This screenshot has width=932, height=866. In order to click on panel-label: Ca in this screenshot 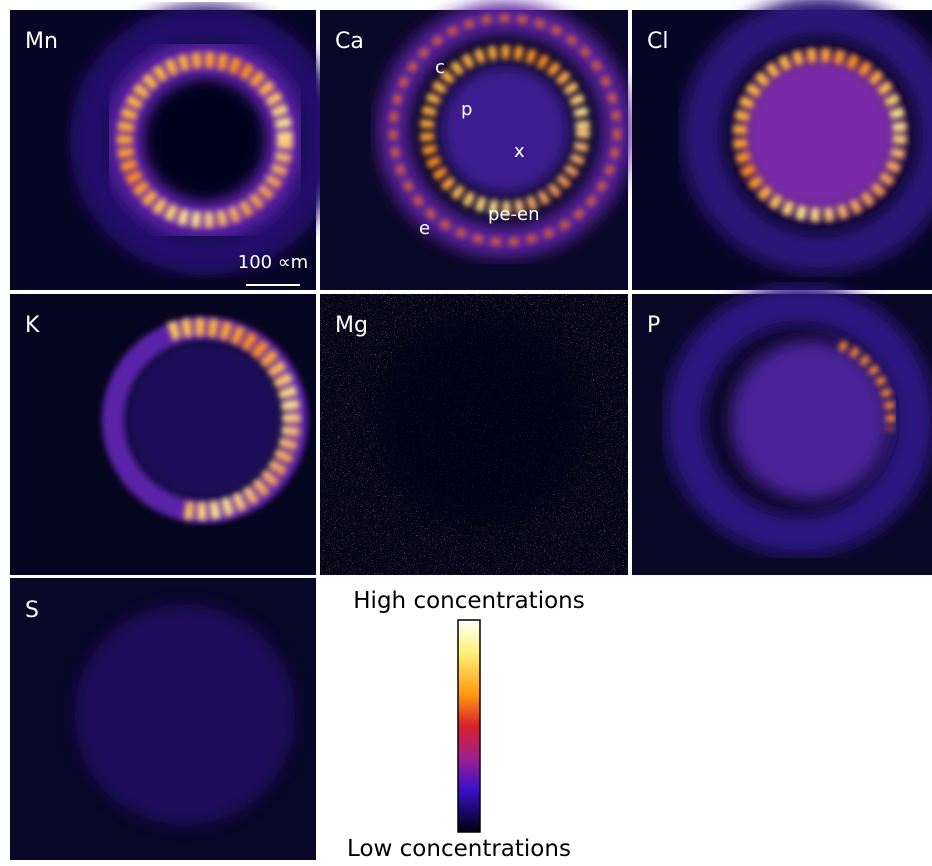, I will do `click(349, 41)`.